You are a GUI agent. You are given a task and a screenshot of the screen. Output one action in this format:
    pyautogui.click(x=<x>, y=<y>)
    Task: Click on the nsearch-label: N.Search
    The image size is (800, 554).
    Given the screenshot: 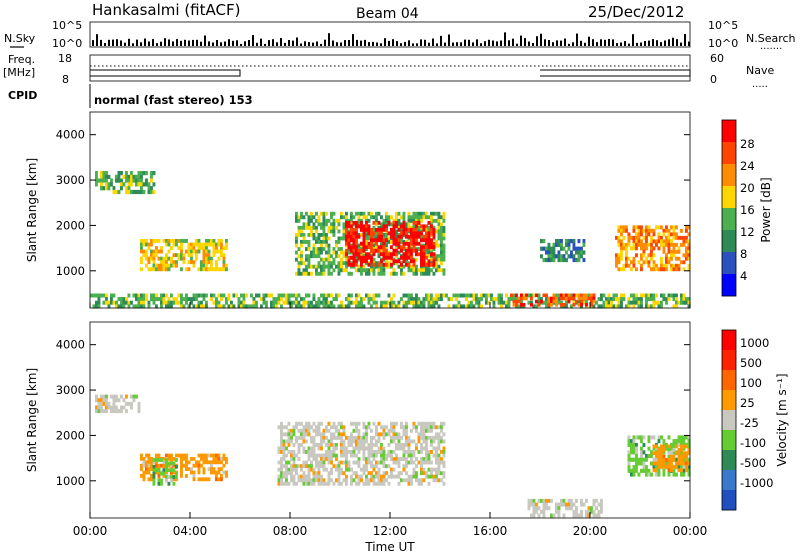 What is the action you would take?
    pyautogui.click(x=771, y=38)
    